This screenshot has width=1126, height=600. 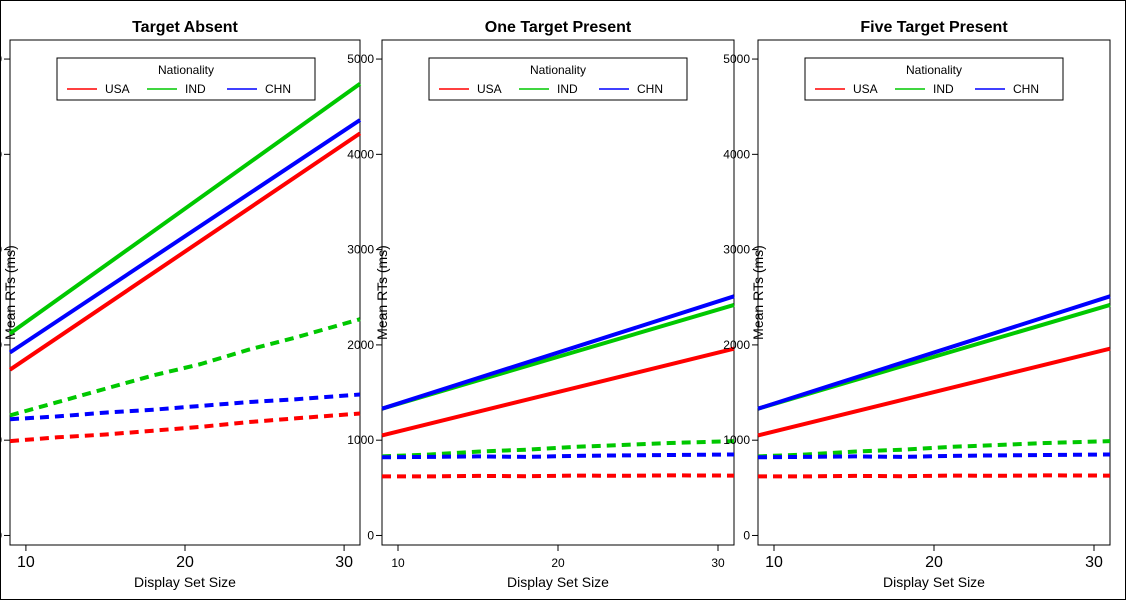 What do you see at coordinates (558, 27) in the screenshot?
I see `panel-title: One Target Present` at bounding box center [558, 27].